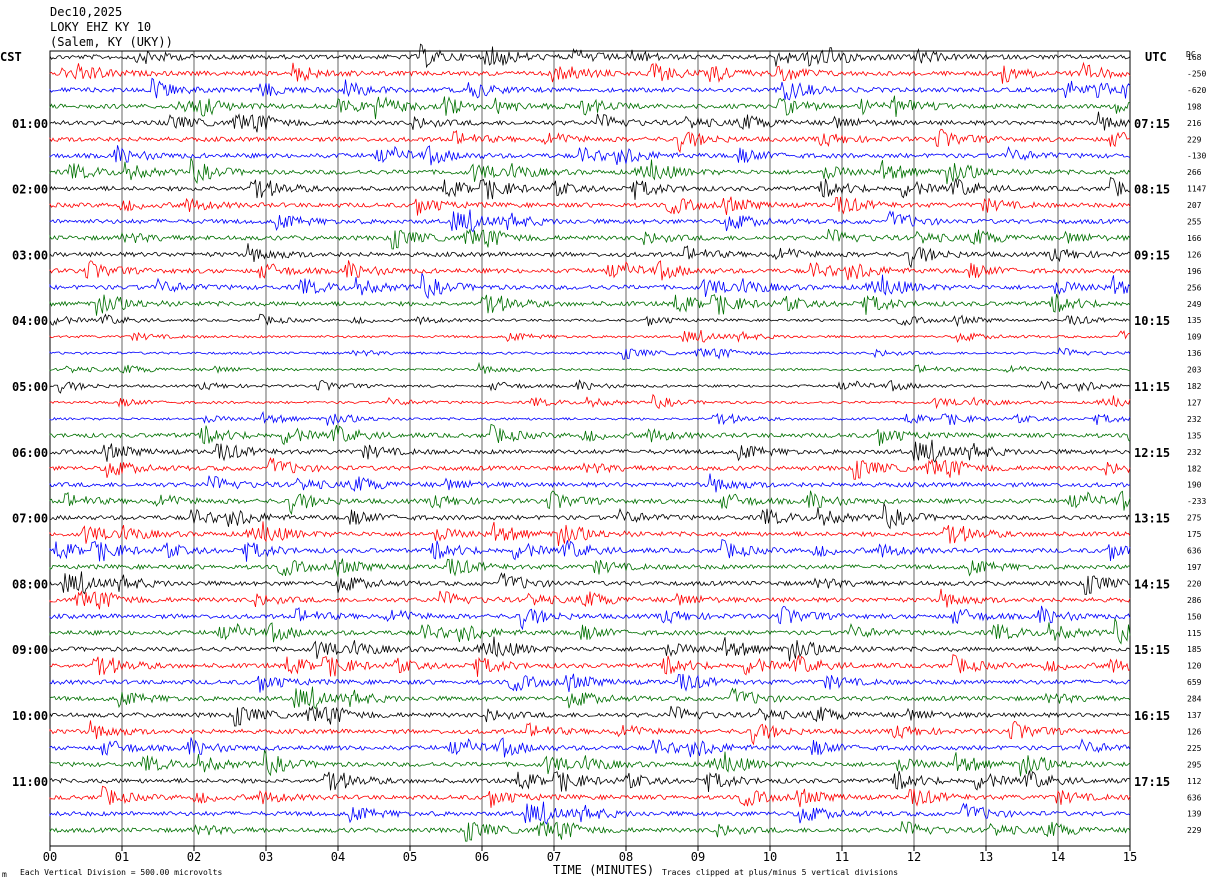 The image size is (1210, 886). What do you see at coordinates (604, 870) in the screenshot?
I see `x-axis-title: TIME (MINUTES)` at bounding box center [604, 870].